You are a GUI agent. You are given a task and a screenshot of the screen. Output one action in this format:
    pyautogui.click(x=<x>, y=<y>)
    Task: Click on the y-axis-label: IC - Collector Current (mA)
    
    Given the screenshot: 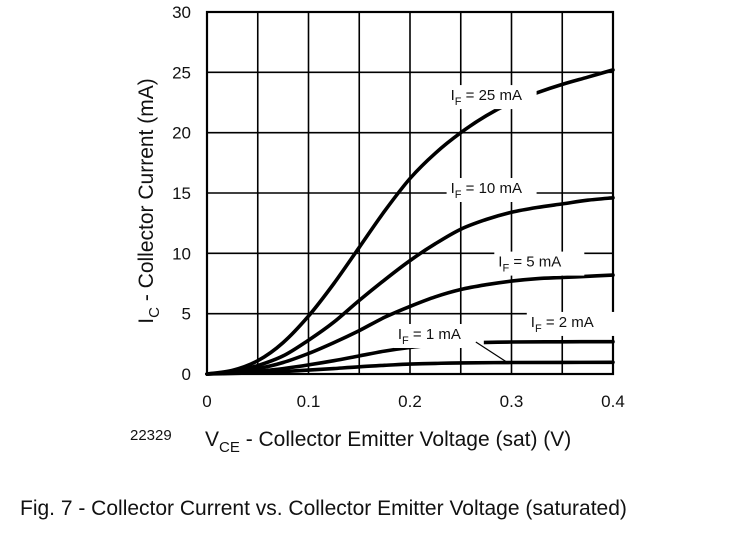 What is the action you would take?
    pyautogui.click(x=149, y=200)
    